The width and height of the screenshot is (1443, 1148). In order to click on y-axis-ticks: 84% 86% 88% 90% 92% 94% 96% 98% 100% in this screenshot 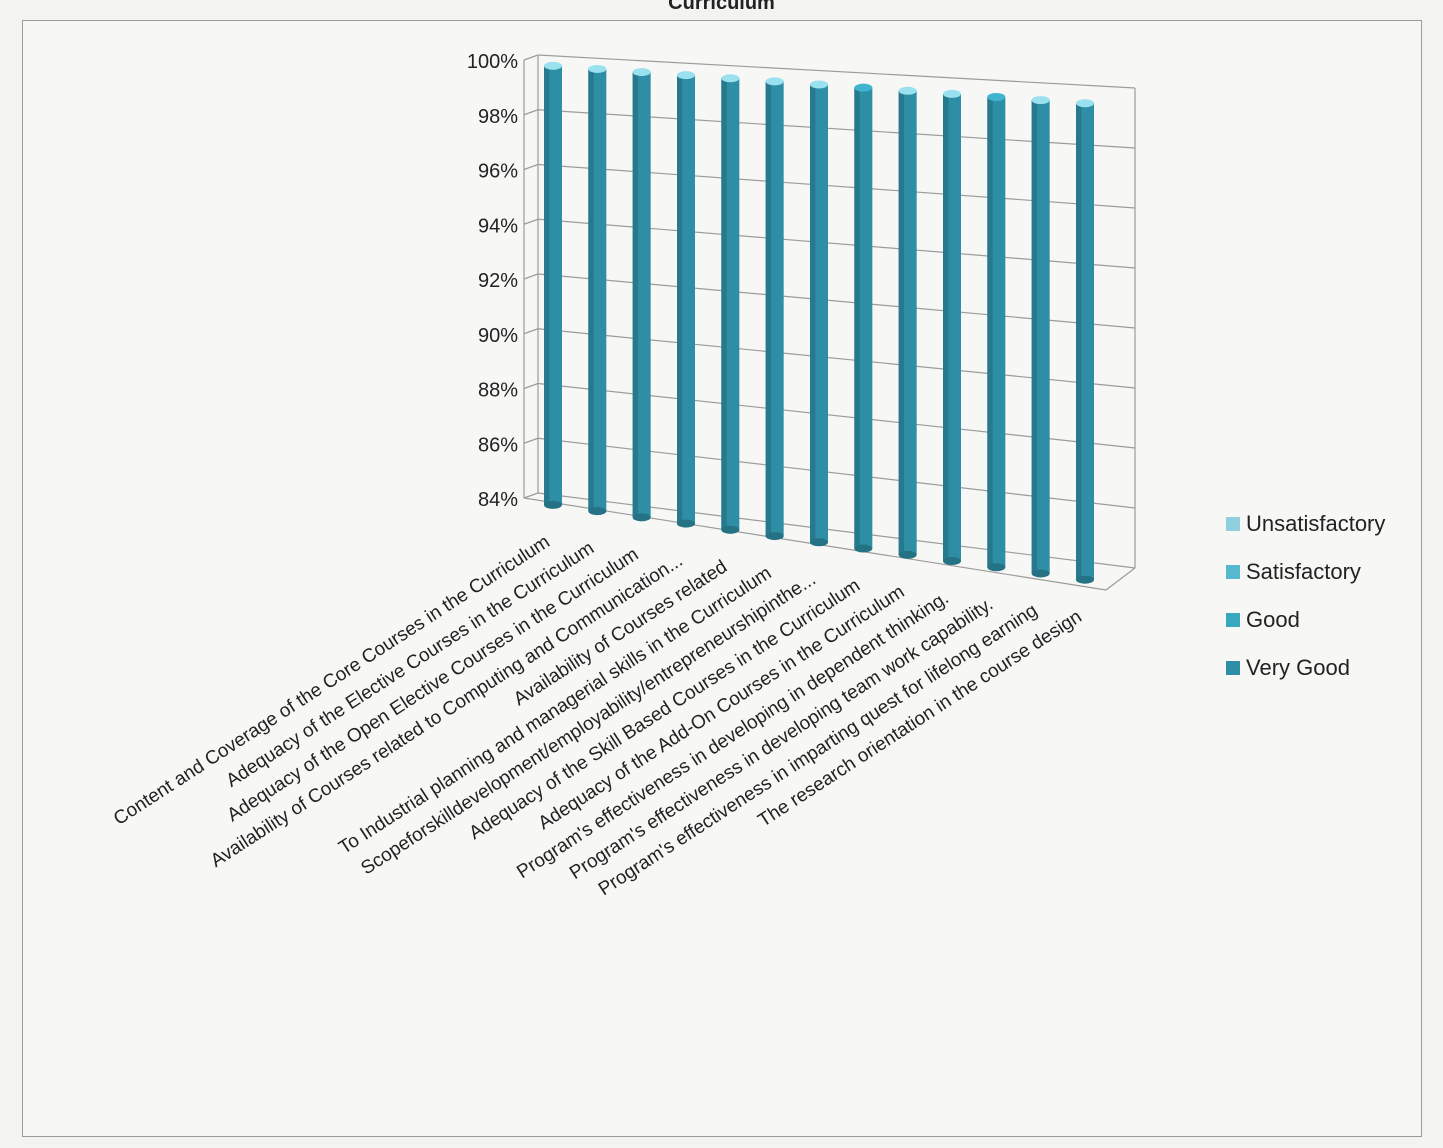, I will do `click(492, 281)`.